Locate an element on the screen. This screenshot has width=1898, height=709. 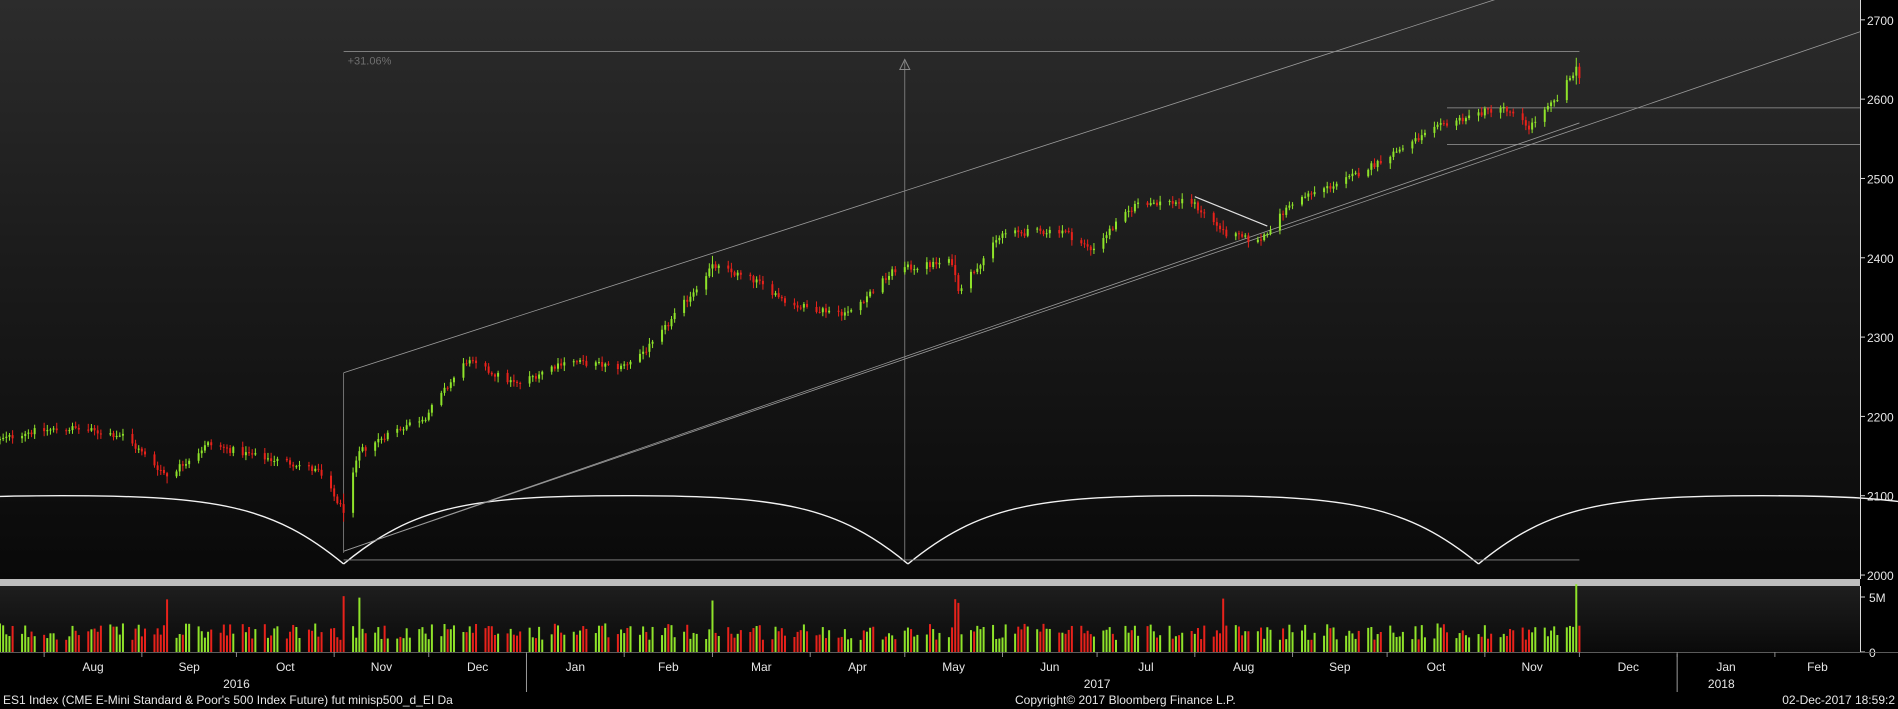
panel-separator is located at coordinates (949, 582).